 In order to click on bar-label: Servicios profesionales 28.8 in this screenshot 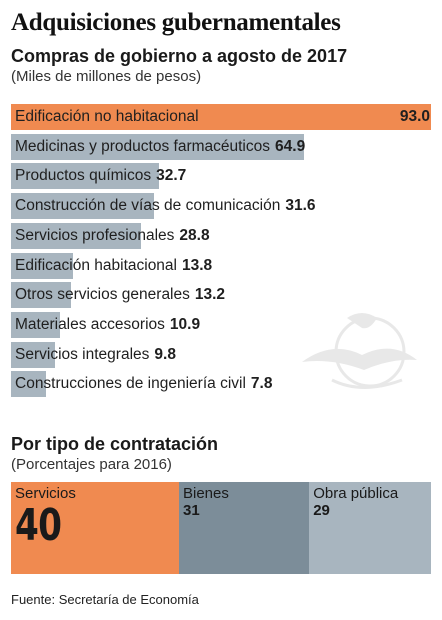, I will do `click(112, 236)`.